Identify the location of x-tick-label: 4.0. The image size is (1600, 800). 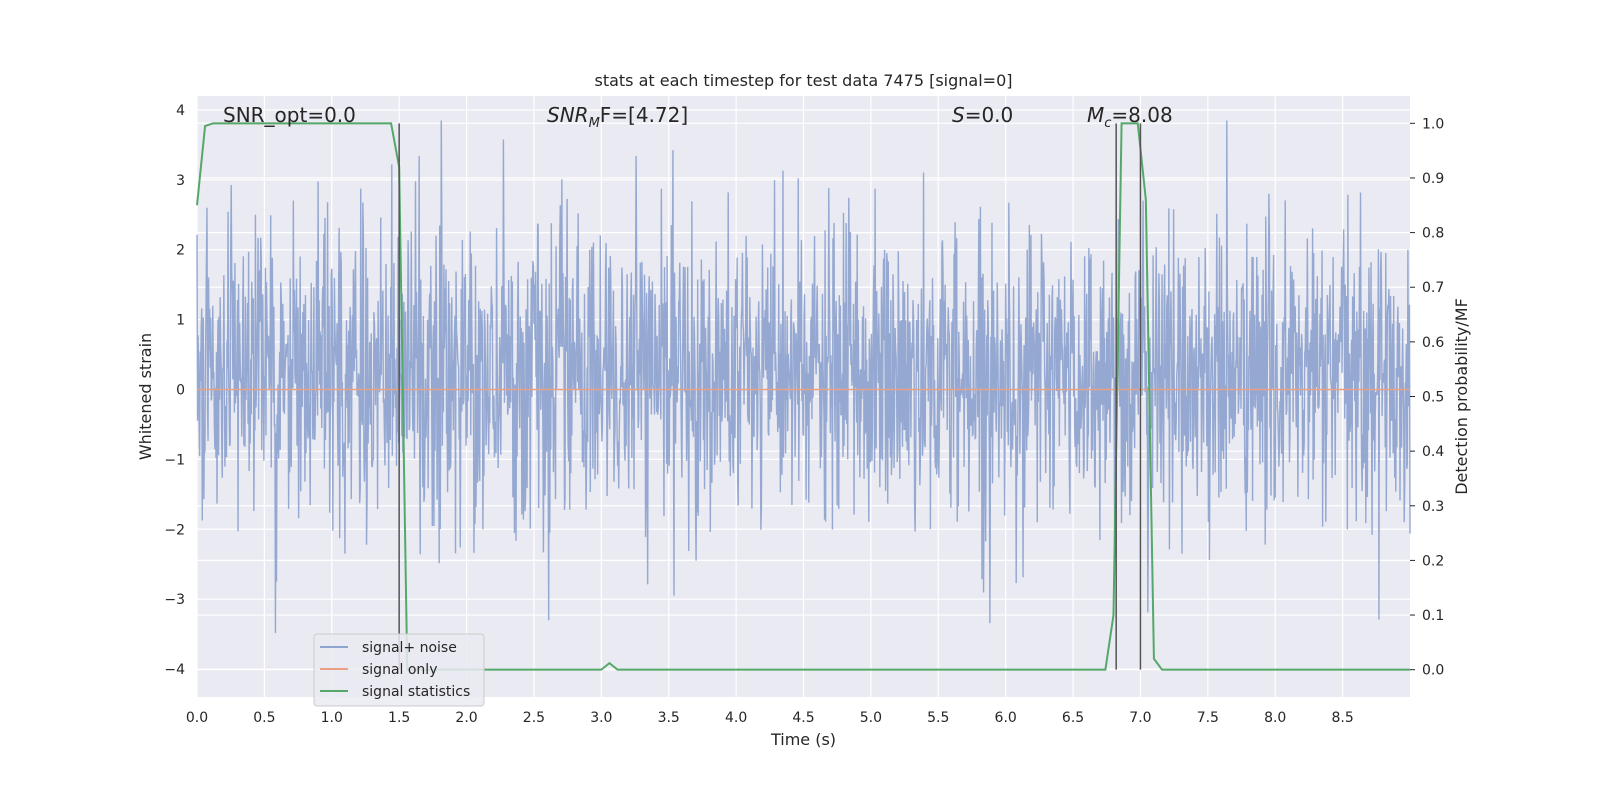
(736, 718).